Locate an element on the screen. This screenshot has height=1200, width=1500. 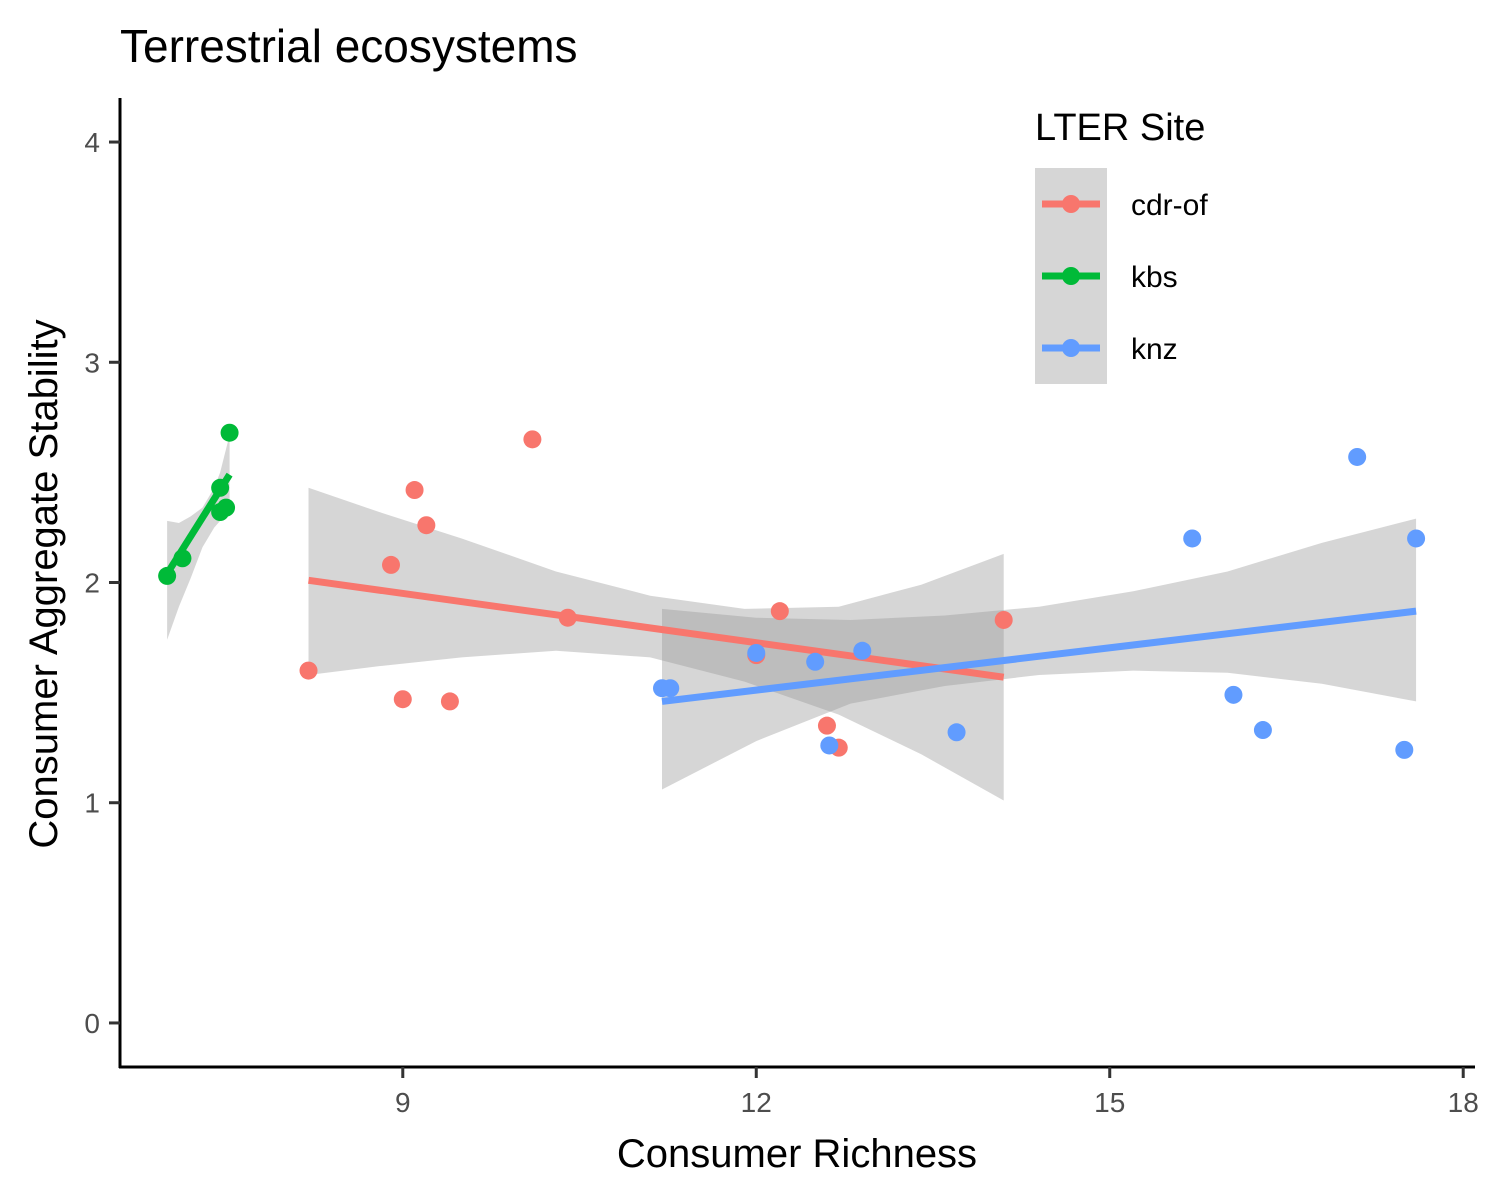
legend: LTER Site cdr-of kbs knz is located at coordinates (1121, 245).